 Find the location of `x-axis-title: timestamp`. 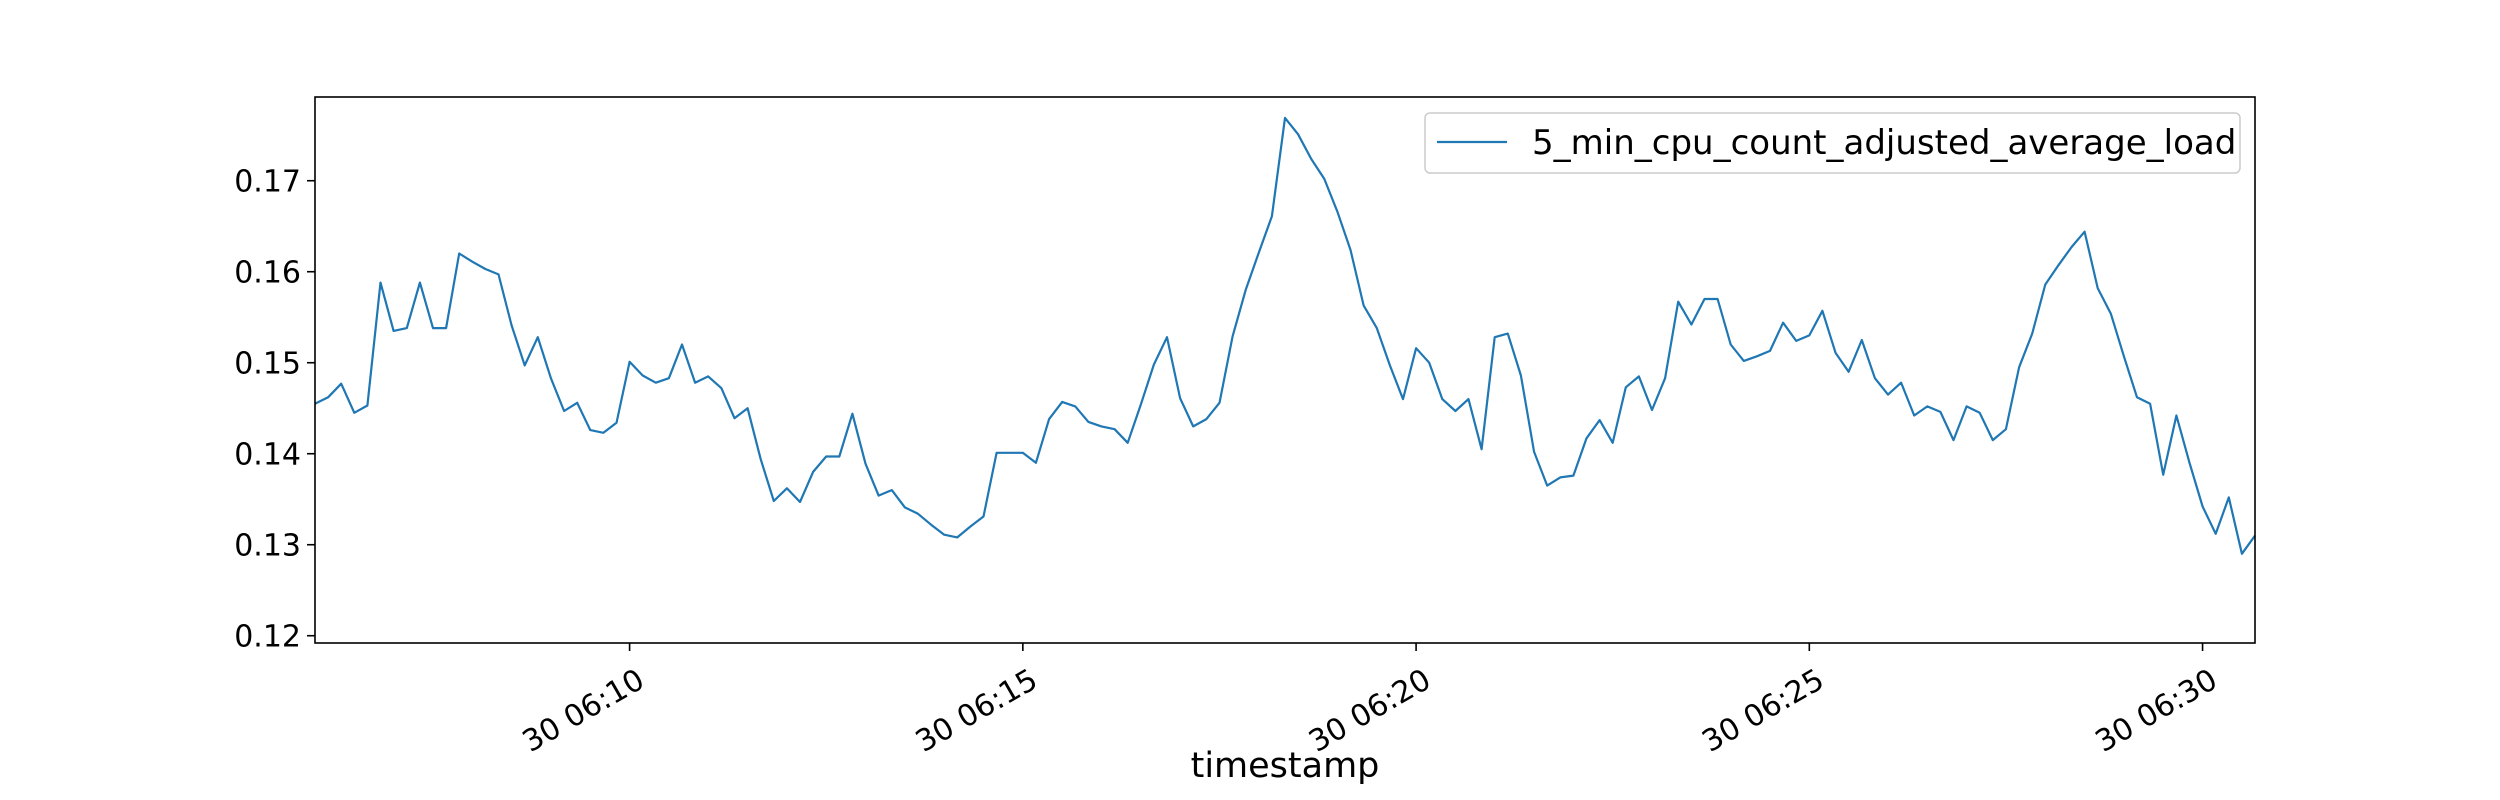

x-axis-title: timestamp is located at coordinates (1285, 766).